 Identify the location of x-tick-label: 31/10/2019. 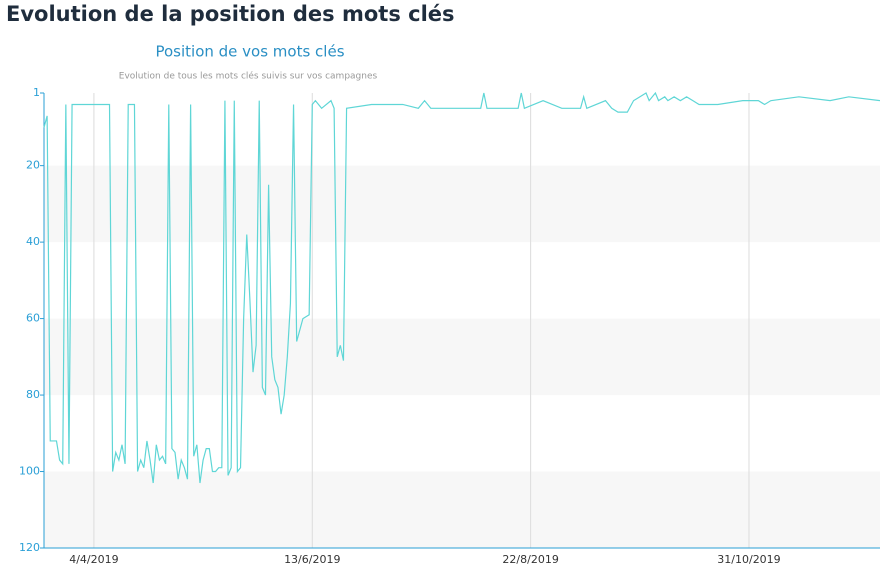
(748, 559).